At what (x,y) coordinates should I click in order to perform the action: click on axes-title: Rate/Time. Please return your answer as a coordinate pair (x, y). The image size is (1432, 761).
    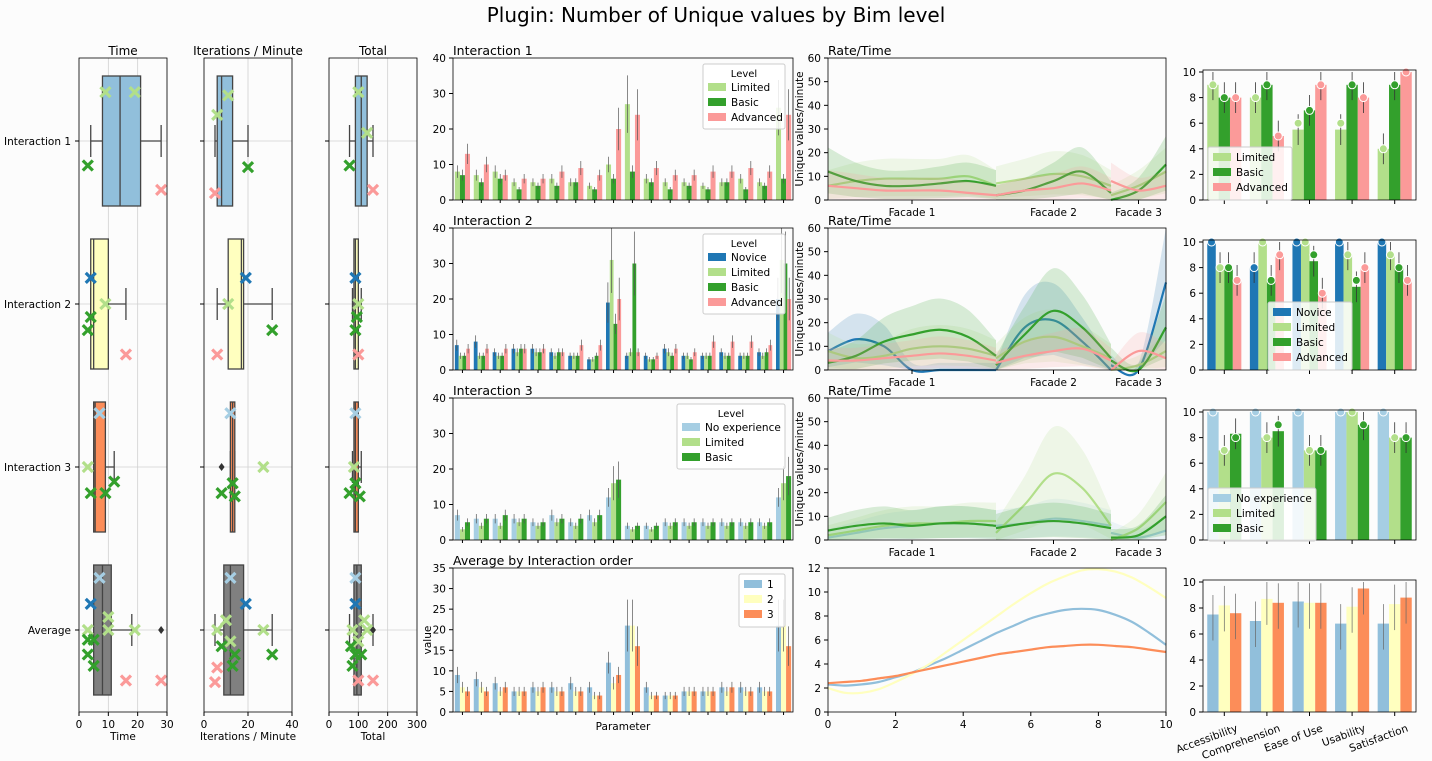
    Looking at the image, I should click on (860, 220).